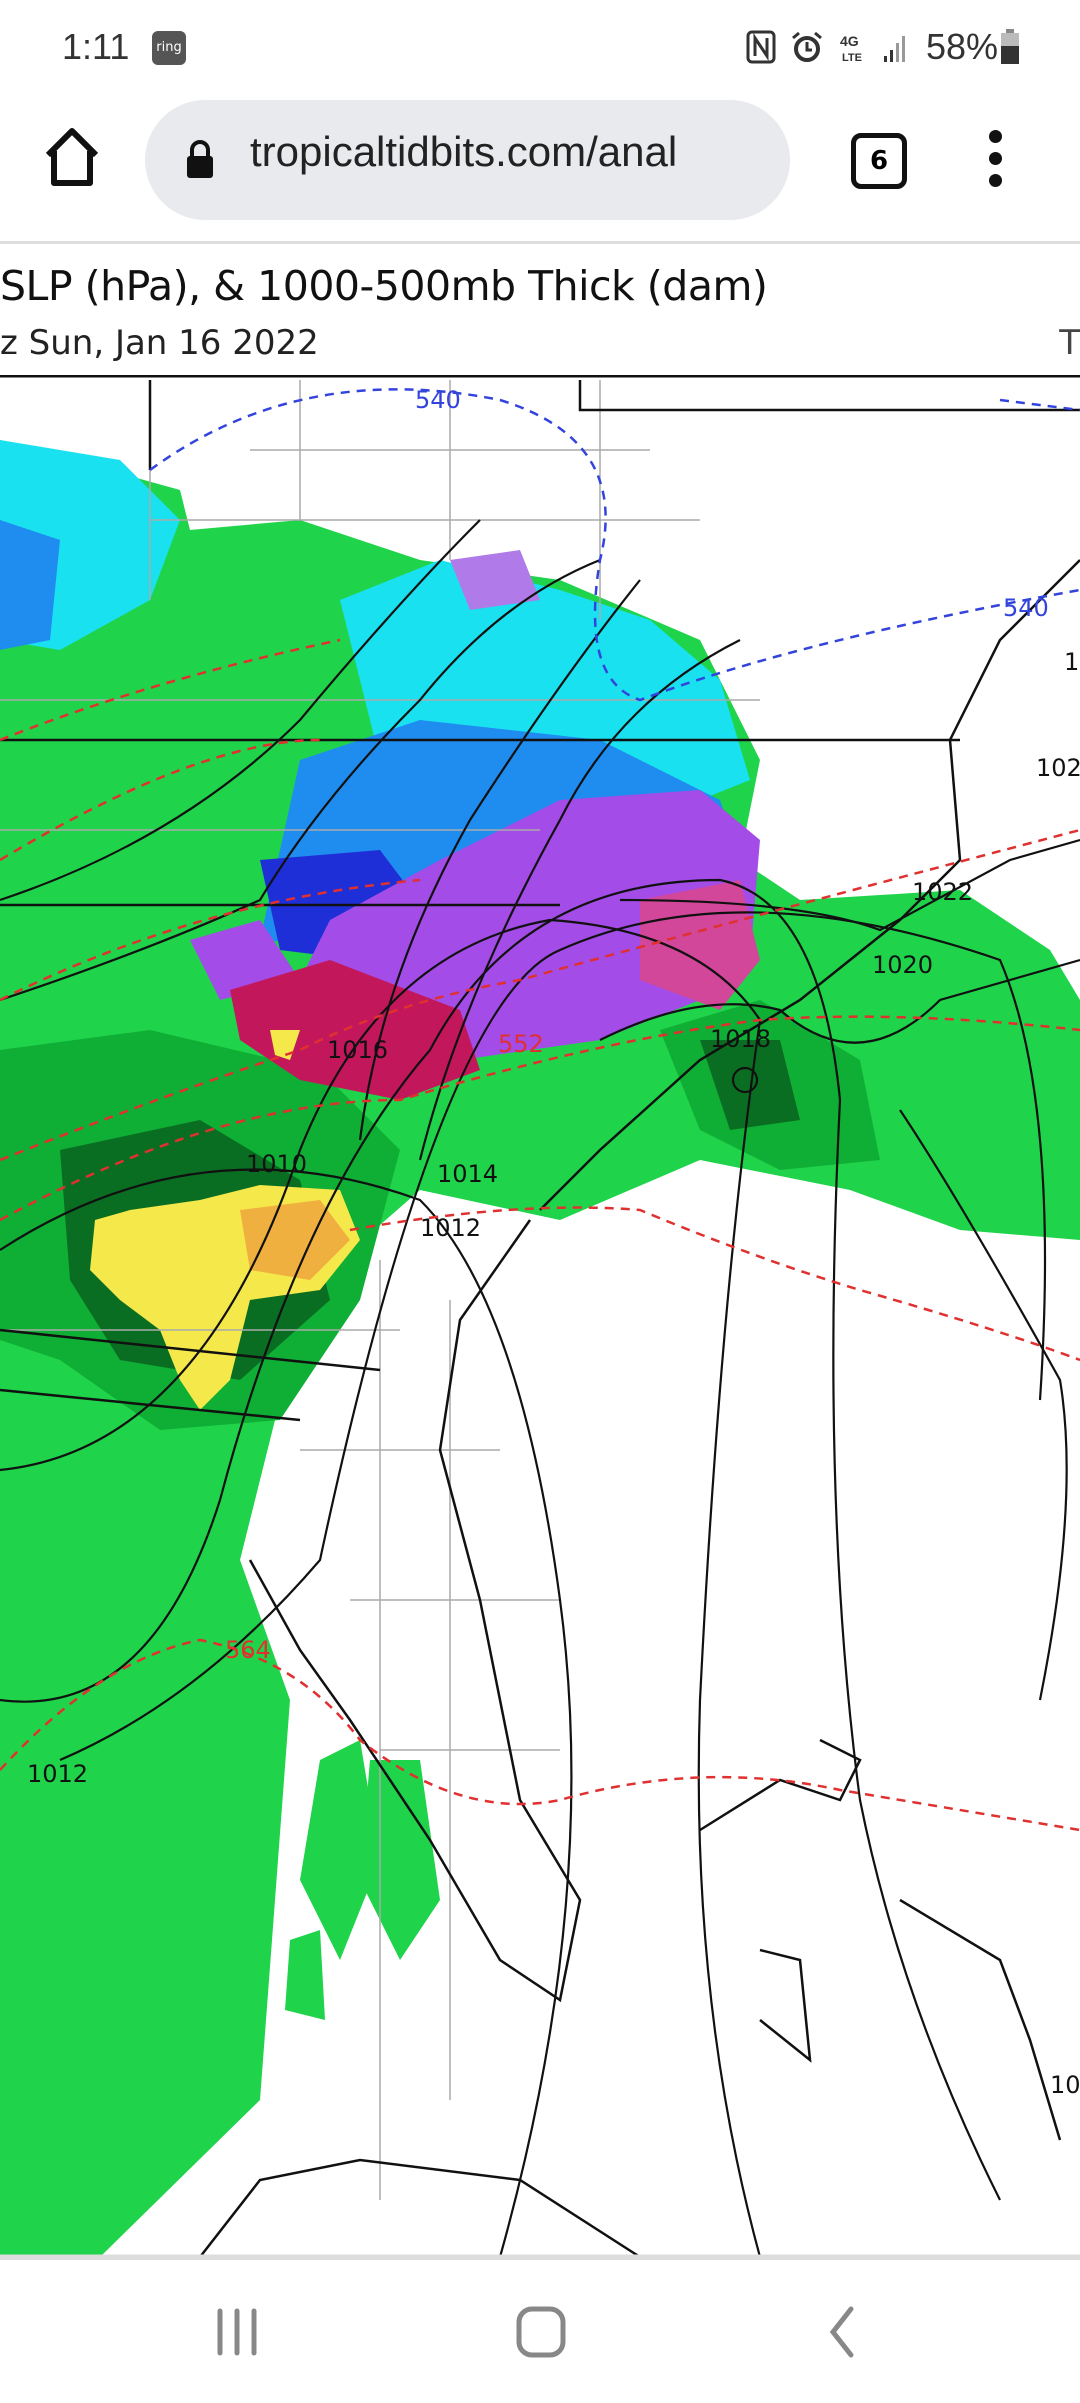  Describe the element at coordinates (1071, 662) in the screenshot. I see `label-1-right: 1` at that location.